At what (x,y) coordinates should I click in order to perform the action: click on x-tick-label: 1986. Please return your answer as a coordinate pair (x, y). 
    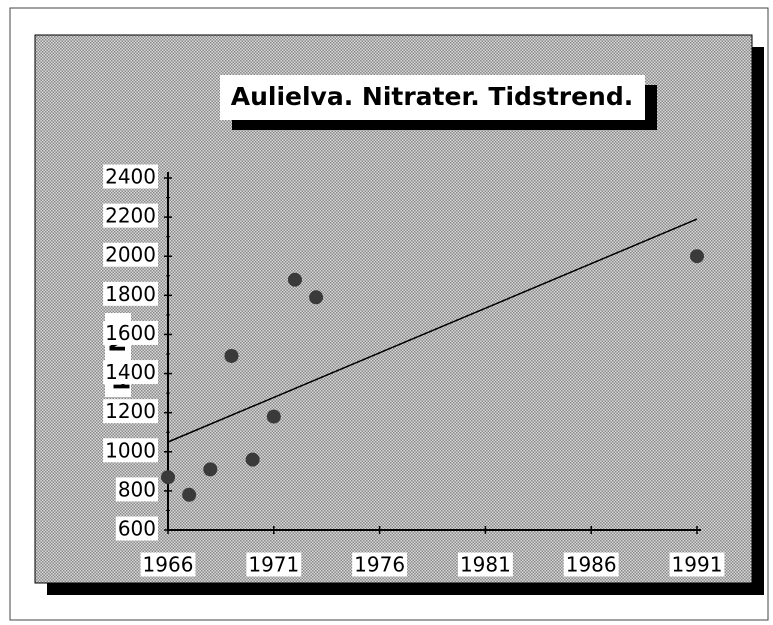
    Looking at the image, I should click on (591, 565).